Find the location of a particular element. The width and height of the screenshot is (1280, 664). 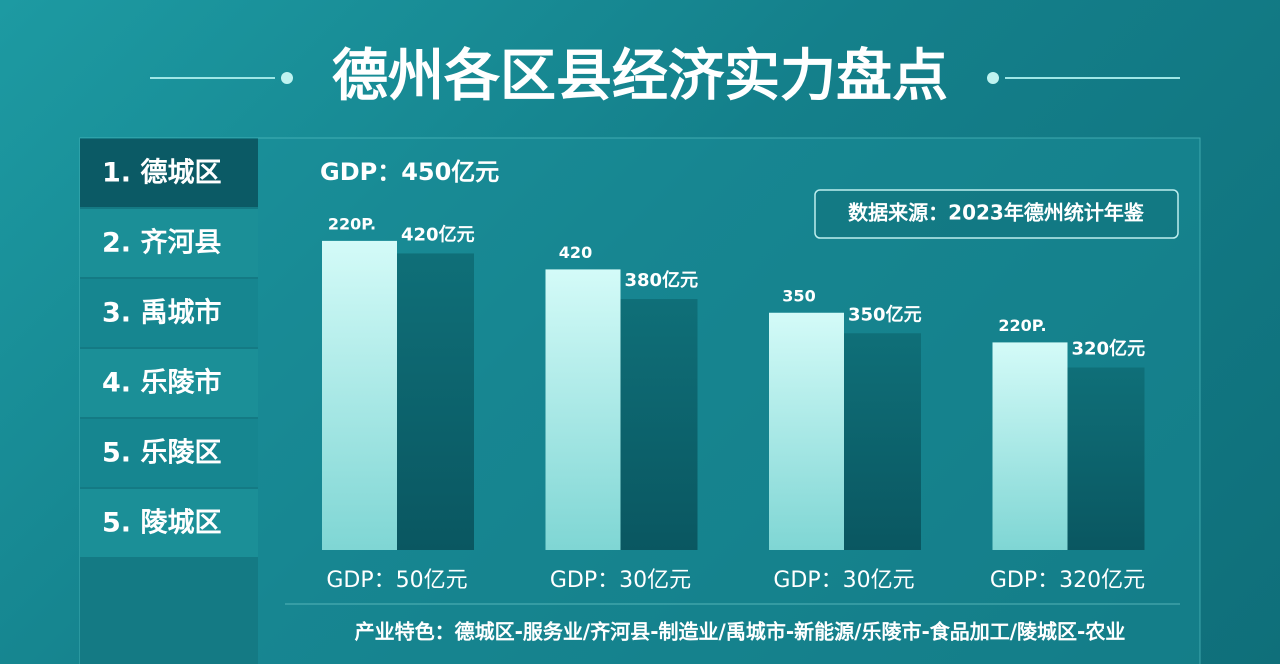

district-item: 4. 乐陵市 is located at coordinates (161, 383).